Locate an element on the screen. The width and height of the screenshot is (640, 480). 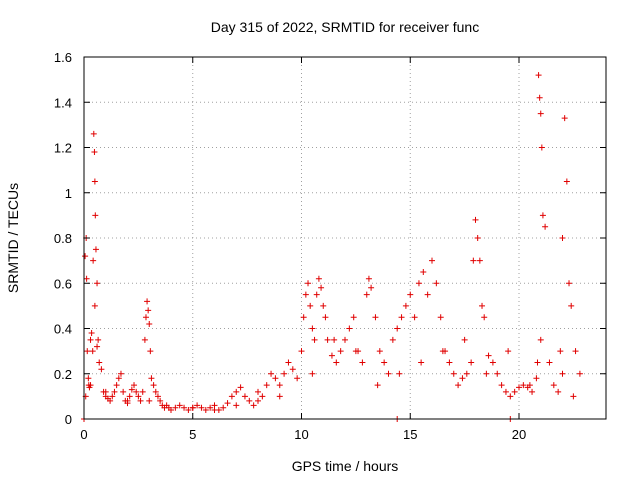
y-tick-label: 1.4 is located at coordinates (63, 102).